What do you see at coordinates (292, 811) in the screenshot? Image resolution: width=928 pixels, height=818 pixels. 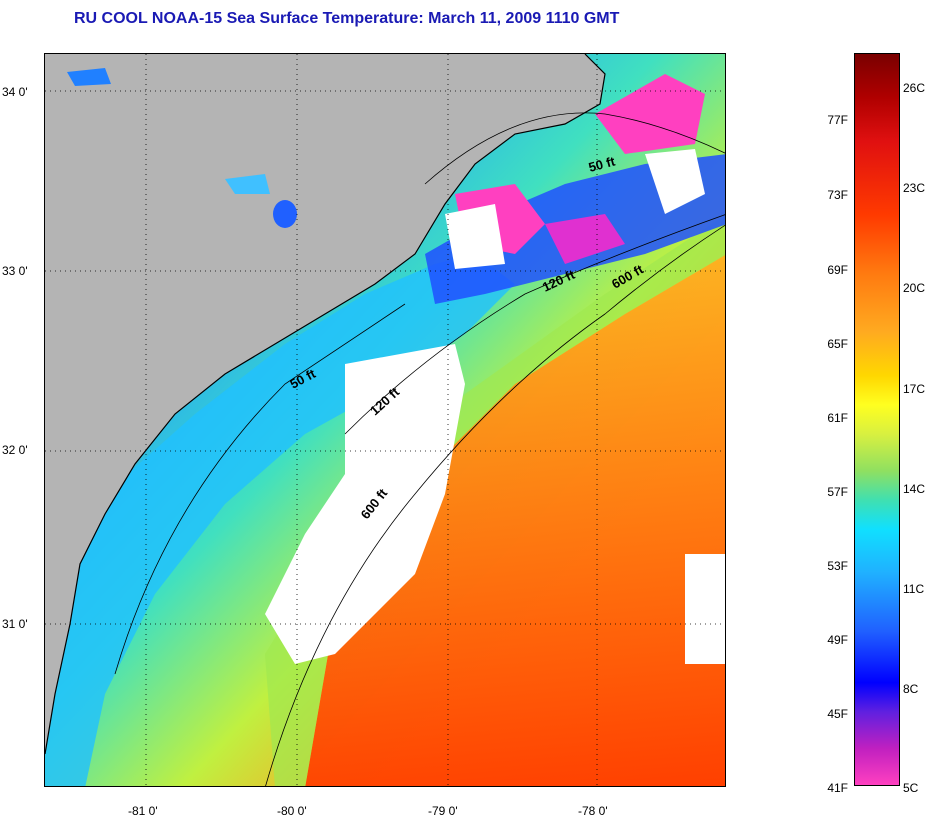 I see `lon-label-80: -80 0'` at bounding box center [292, 811].